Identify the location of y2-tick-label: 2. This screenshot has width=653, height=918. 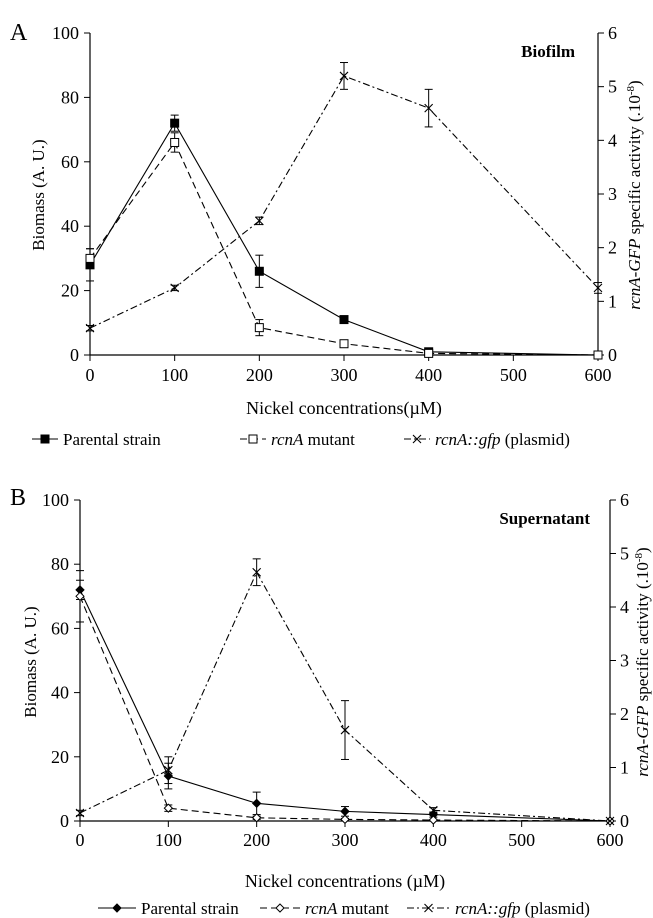
(624, 714).